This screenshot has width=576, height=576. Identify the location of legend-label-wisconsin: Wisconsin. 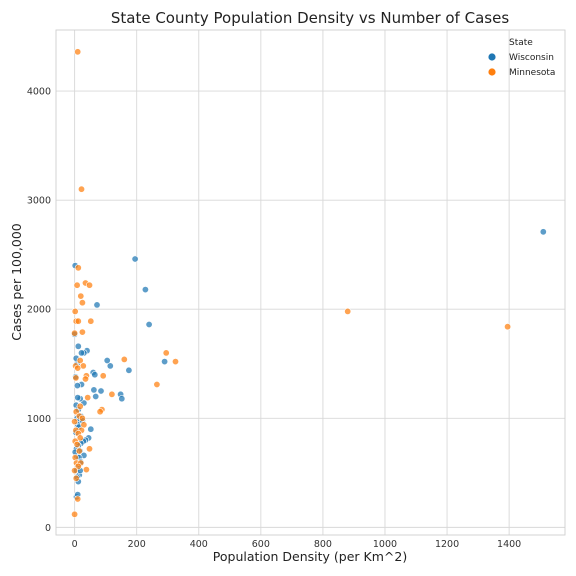
(531, 58).